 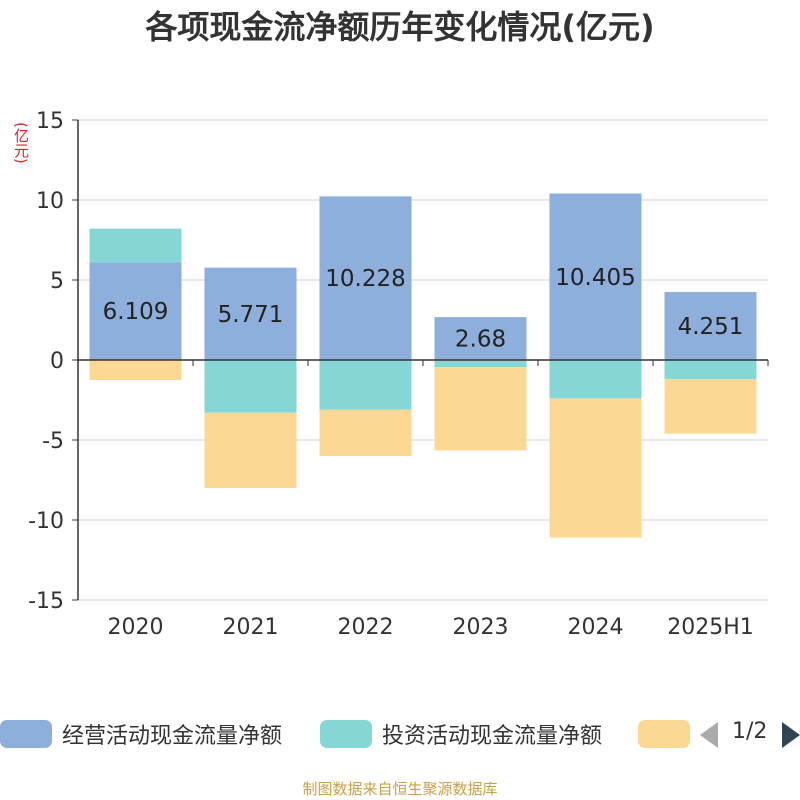 I want to click on legend: 经营活动现金流量净额 投资活动现金流量净额, so click(x=400, y=736).